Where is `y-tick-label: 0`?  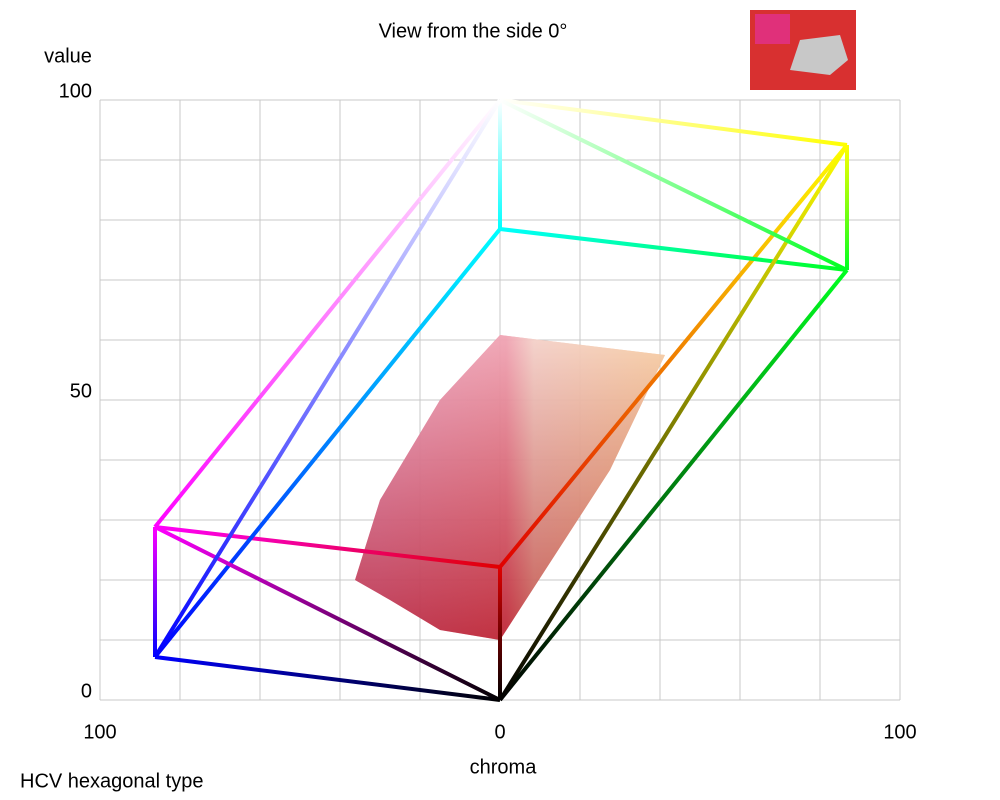
y-tick-label: 0 is located at coordinates (86, 691).